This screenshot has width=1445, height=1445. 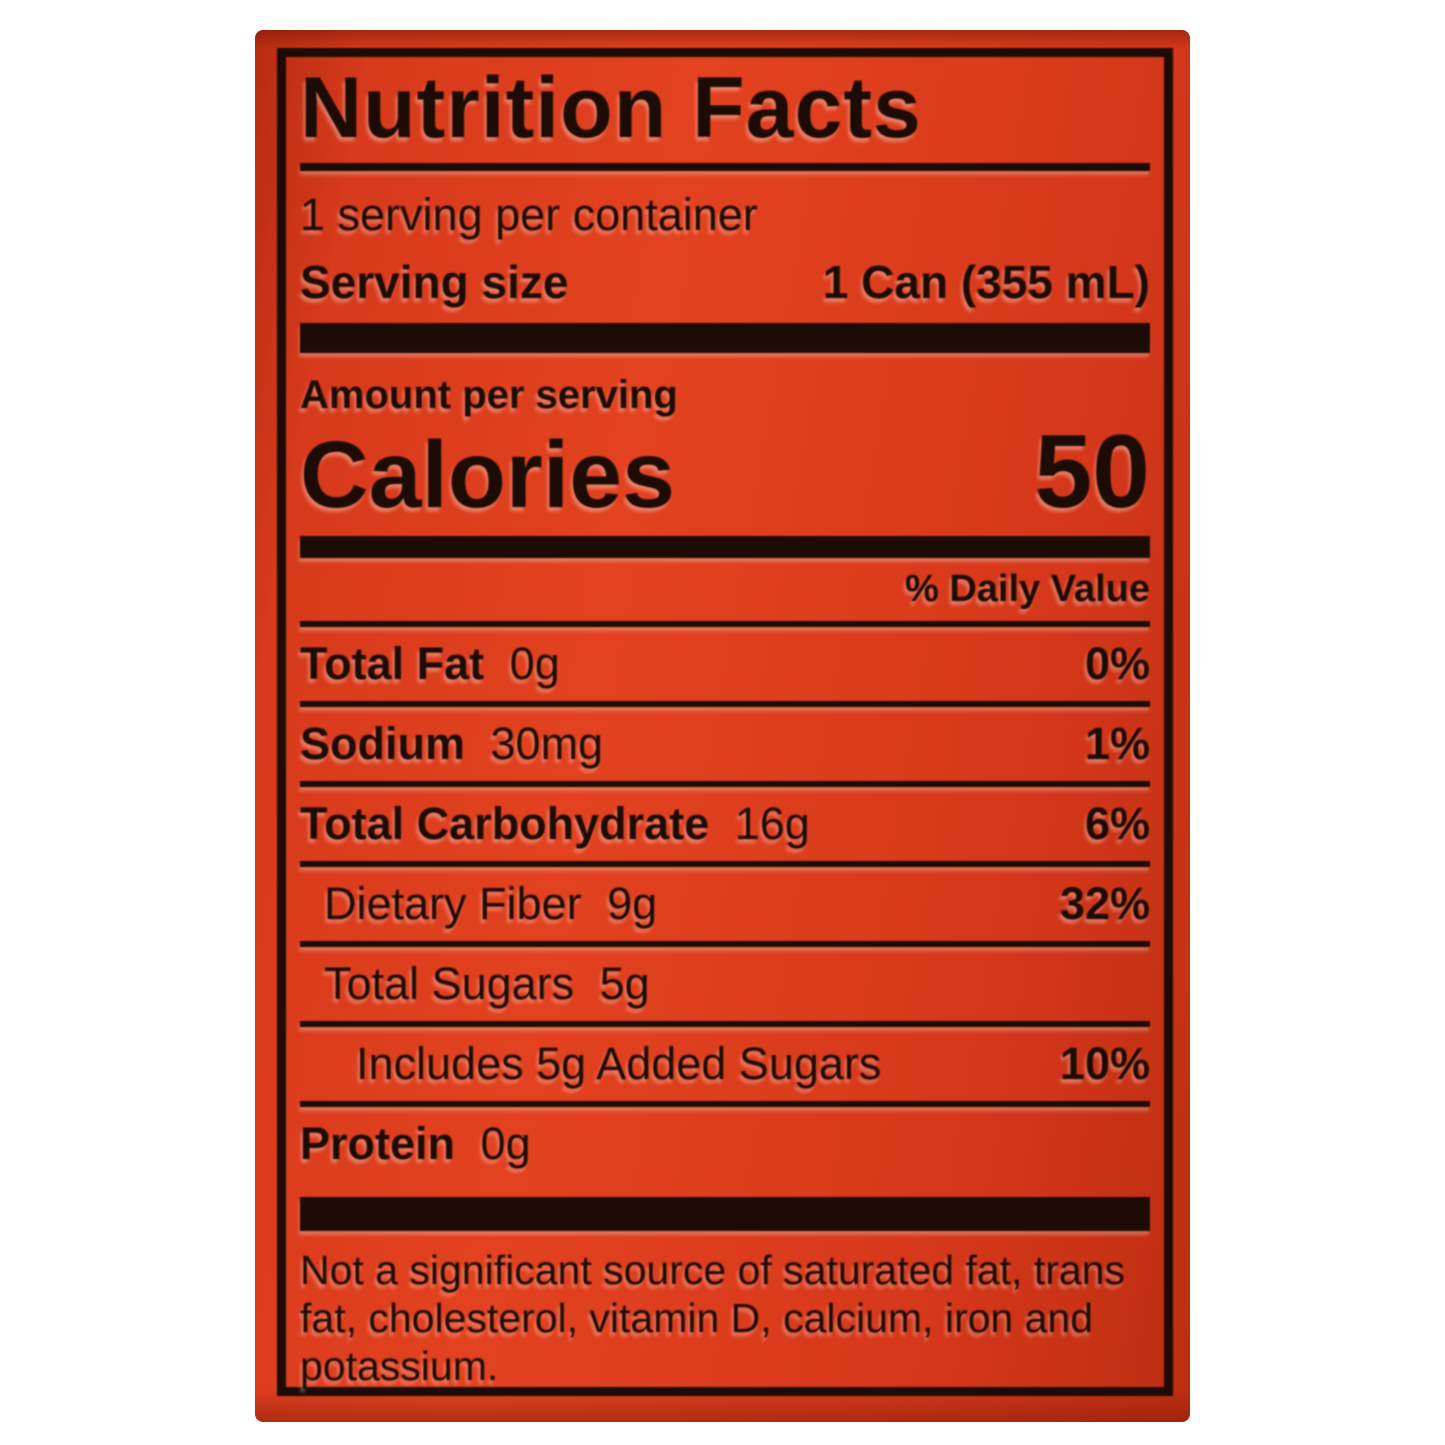 What do you see at coordinates (725, 1144) in the screenshot?
I see `nutrient-row-protein: Protein 0g` at bounding box center [725, 1144].